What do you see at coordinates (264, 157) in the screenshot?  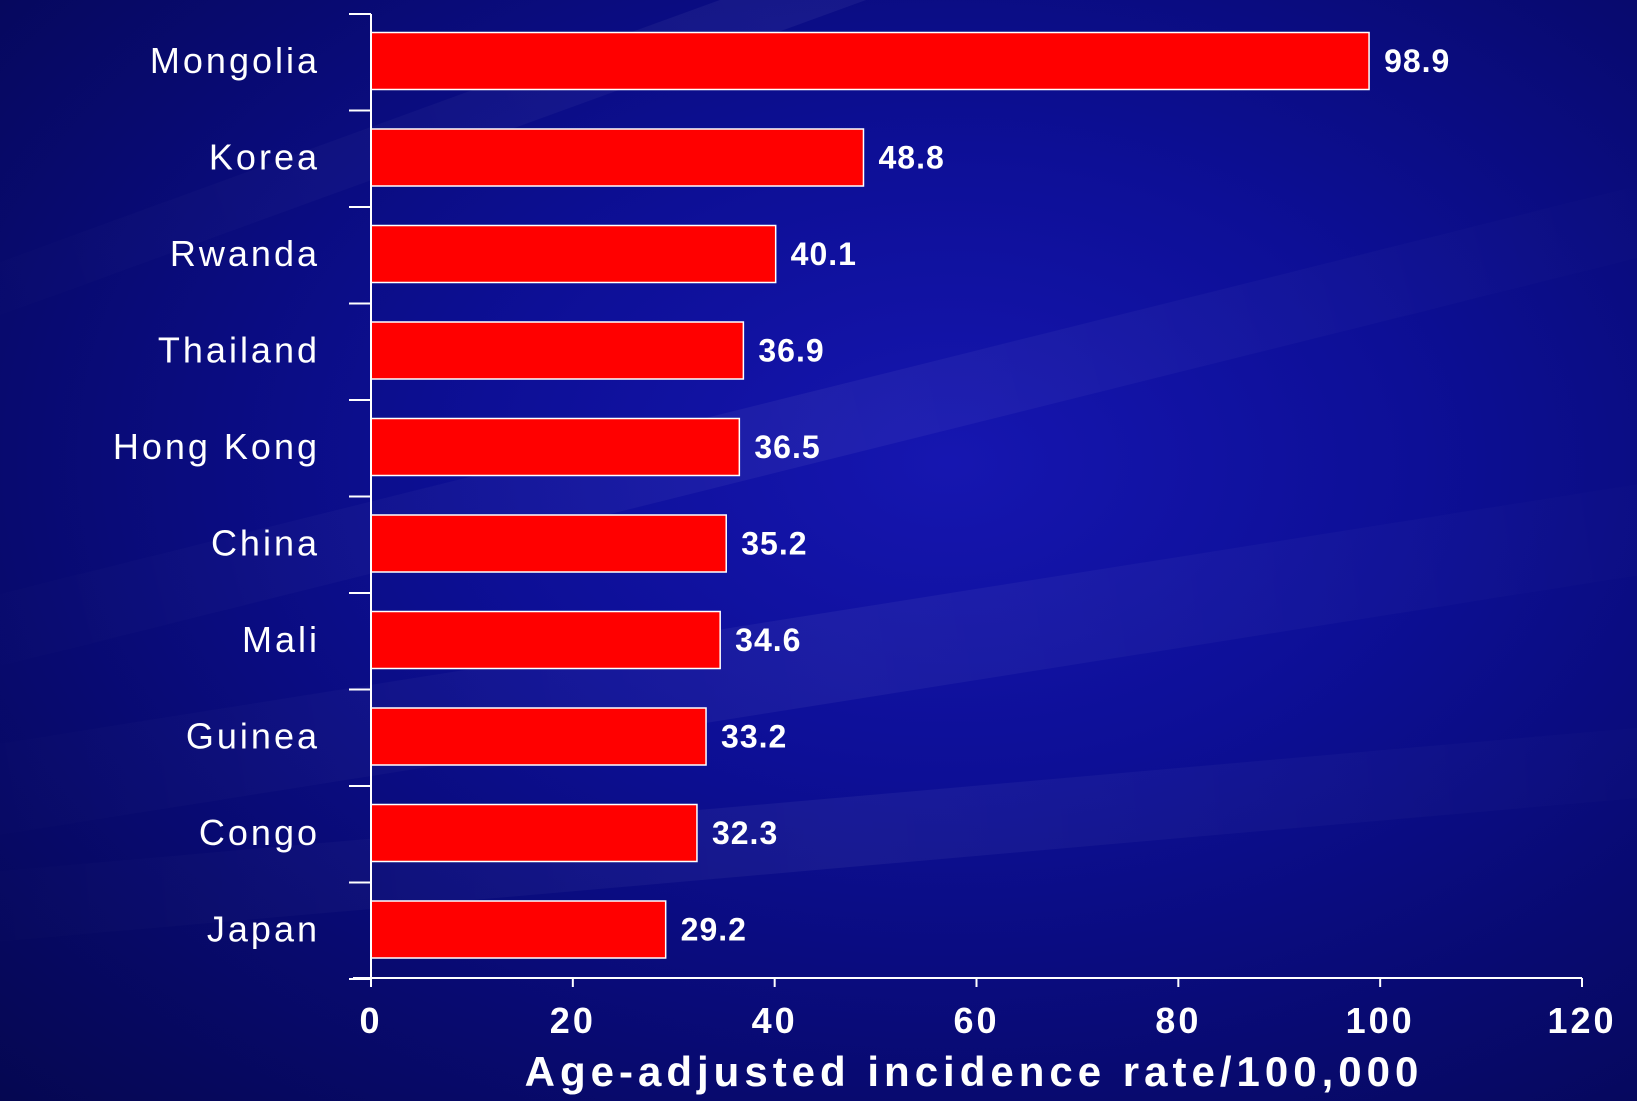 I see `category-label: Korea` at bounding box center [264, 157].